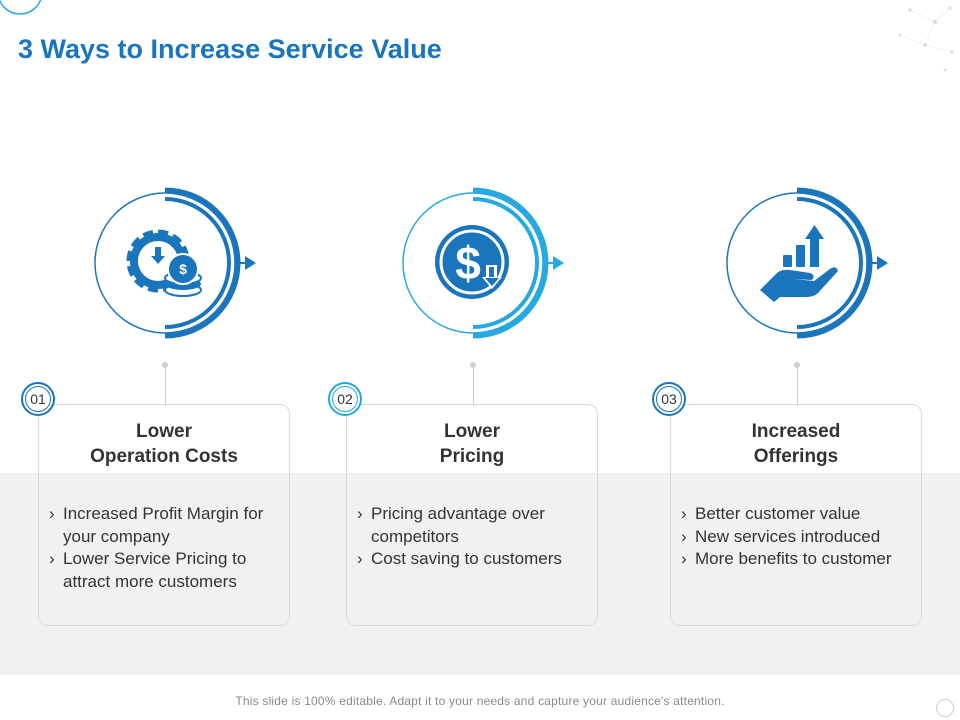 This screenshot has height=720, width=960. I want to click on bullet-item: Pricing advantage over competitors, so click(474, 525).